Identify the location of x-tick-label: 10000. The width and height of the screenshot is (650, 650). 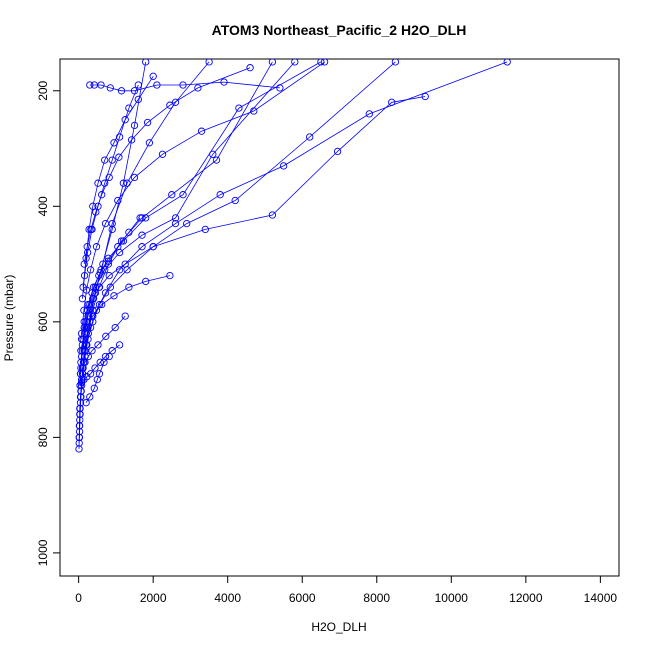
(452, 598).